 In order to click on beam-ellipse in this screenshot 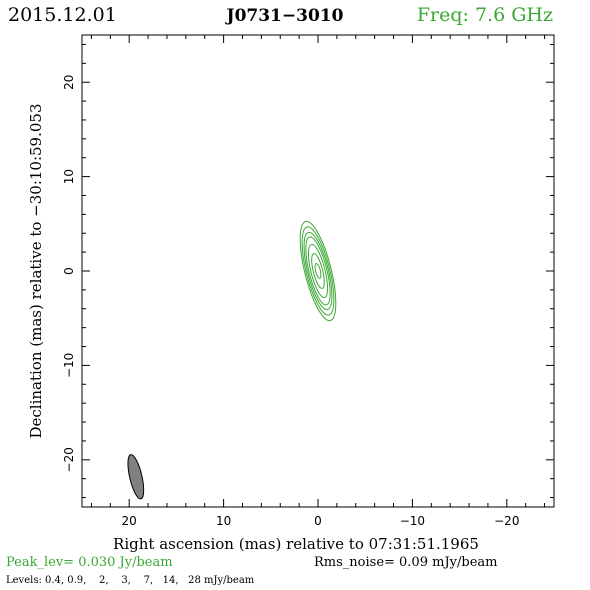, I will do `click(136, 477)`.